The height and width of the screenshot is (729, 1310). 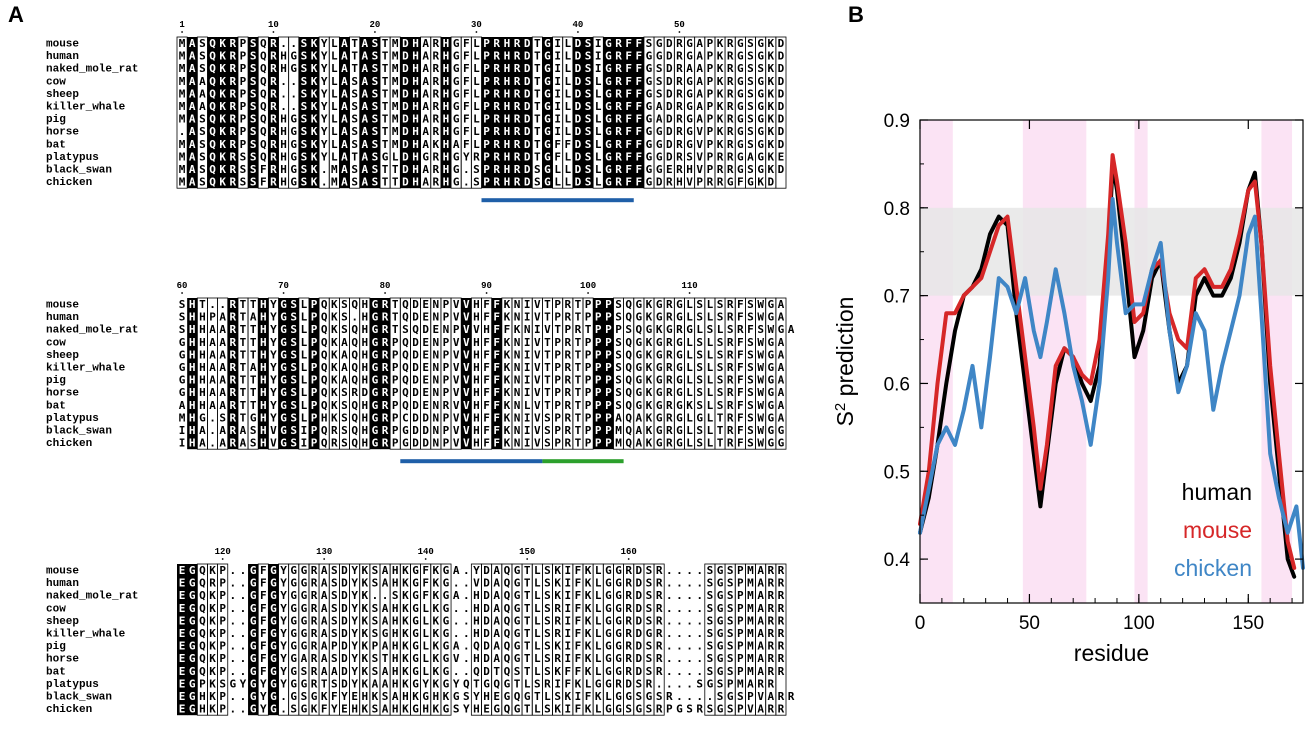 What do you see at coordinates (537, 342) in the screenshot?
I see `residue: V` at bounding box center [537, 342].